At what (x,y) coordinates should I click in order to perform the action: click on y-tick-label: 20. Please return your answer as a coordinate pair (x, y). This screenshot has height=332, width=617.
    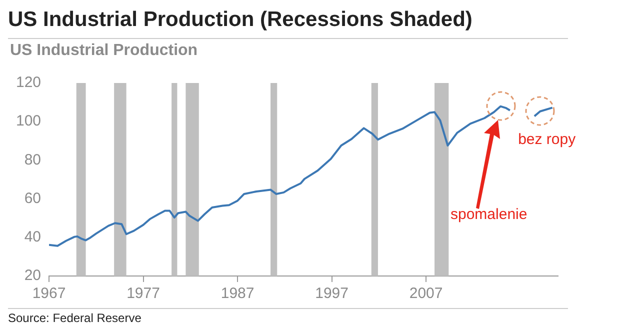
    Looking at the image, I should click on (33, 275).